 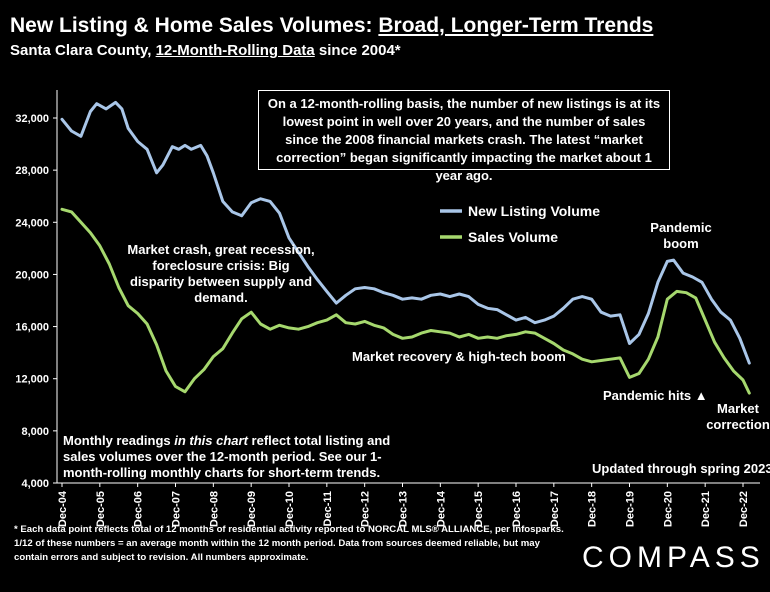 I want to click on x-tick-label: Dec-12, so click(x=366, y=509).